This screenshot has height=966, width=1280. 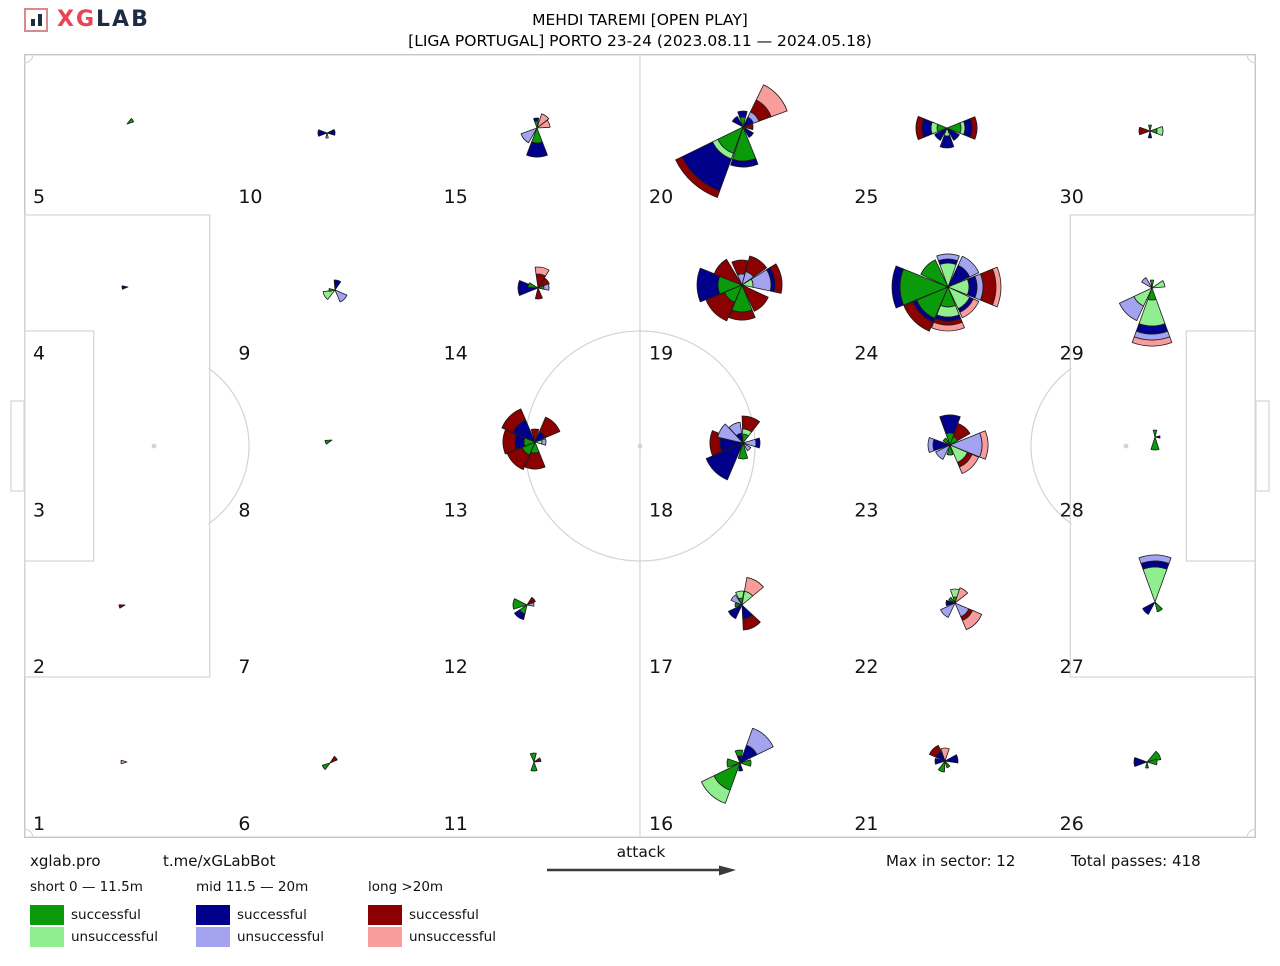 I want to click on sector-label-27: 27, so click(x=1072, y=667).